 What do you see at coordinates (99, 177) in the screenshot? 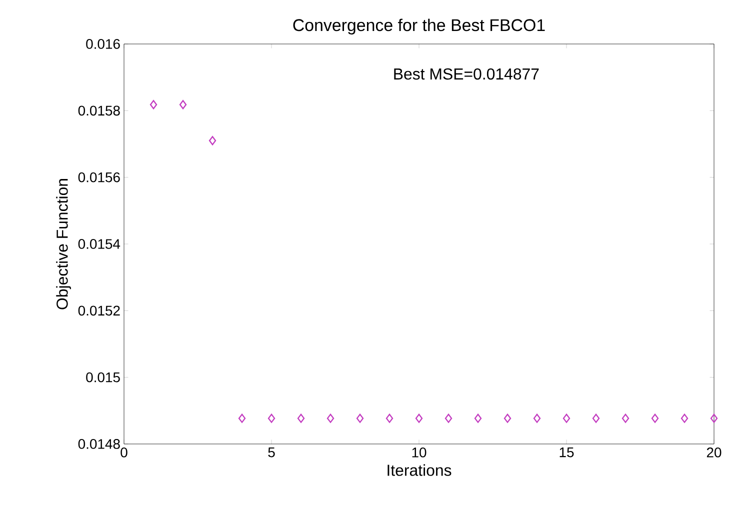
I see `y-tick-label: 0.0156` at bounding box center [99, 177].